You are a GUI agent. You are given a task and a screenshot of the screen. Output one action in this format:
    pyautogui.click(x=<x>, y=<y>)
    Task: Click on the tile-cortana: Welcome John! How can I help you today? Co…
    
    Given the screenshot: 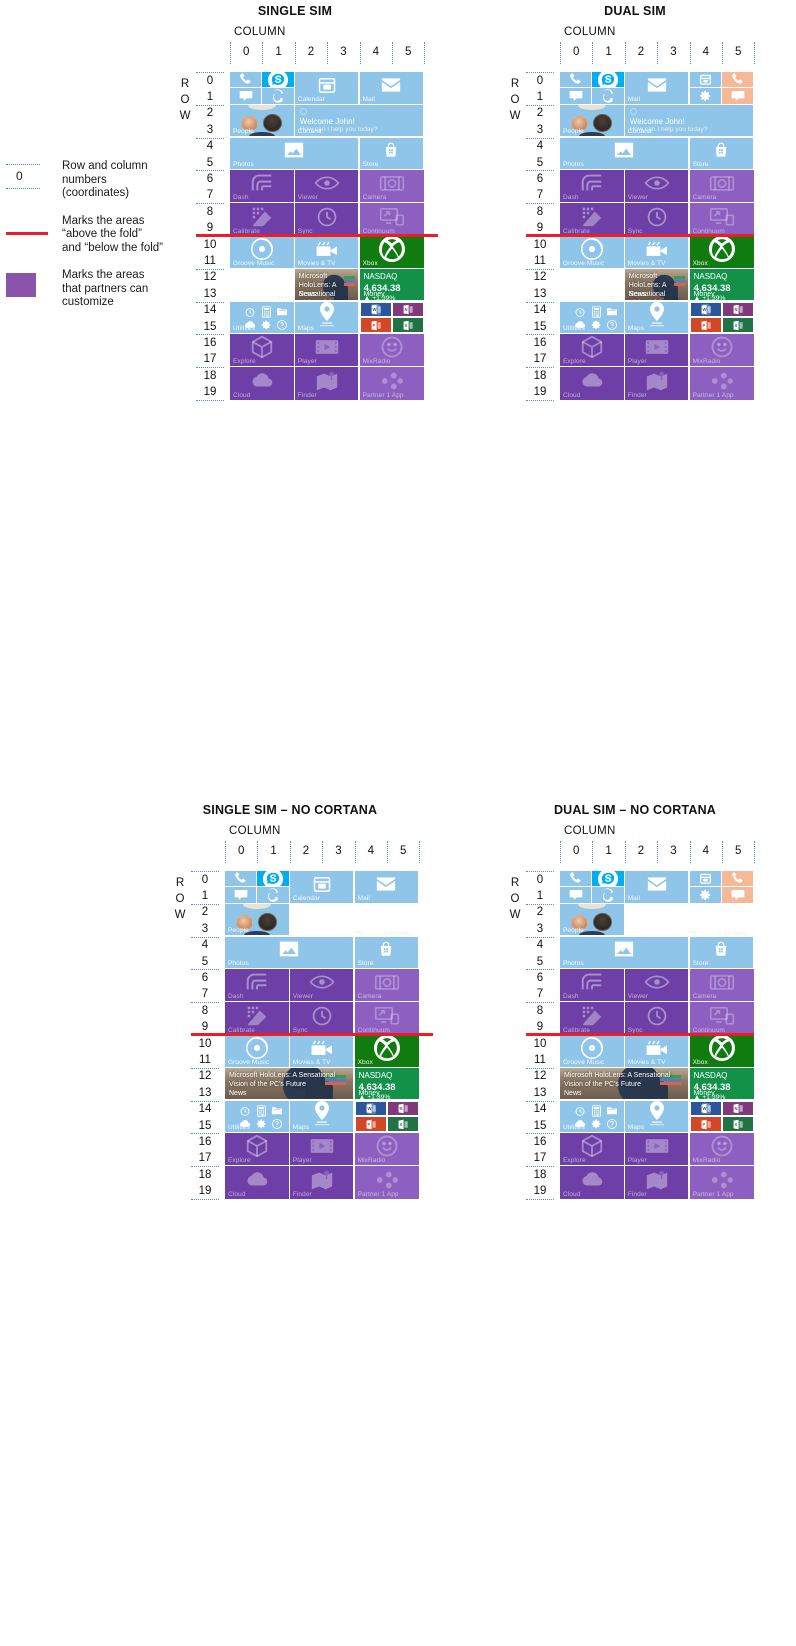 What is the action you would take?
    pyautogui.click(x=359, y=120)
    